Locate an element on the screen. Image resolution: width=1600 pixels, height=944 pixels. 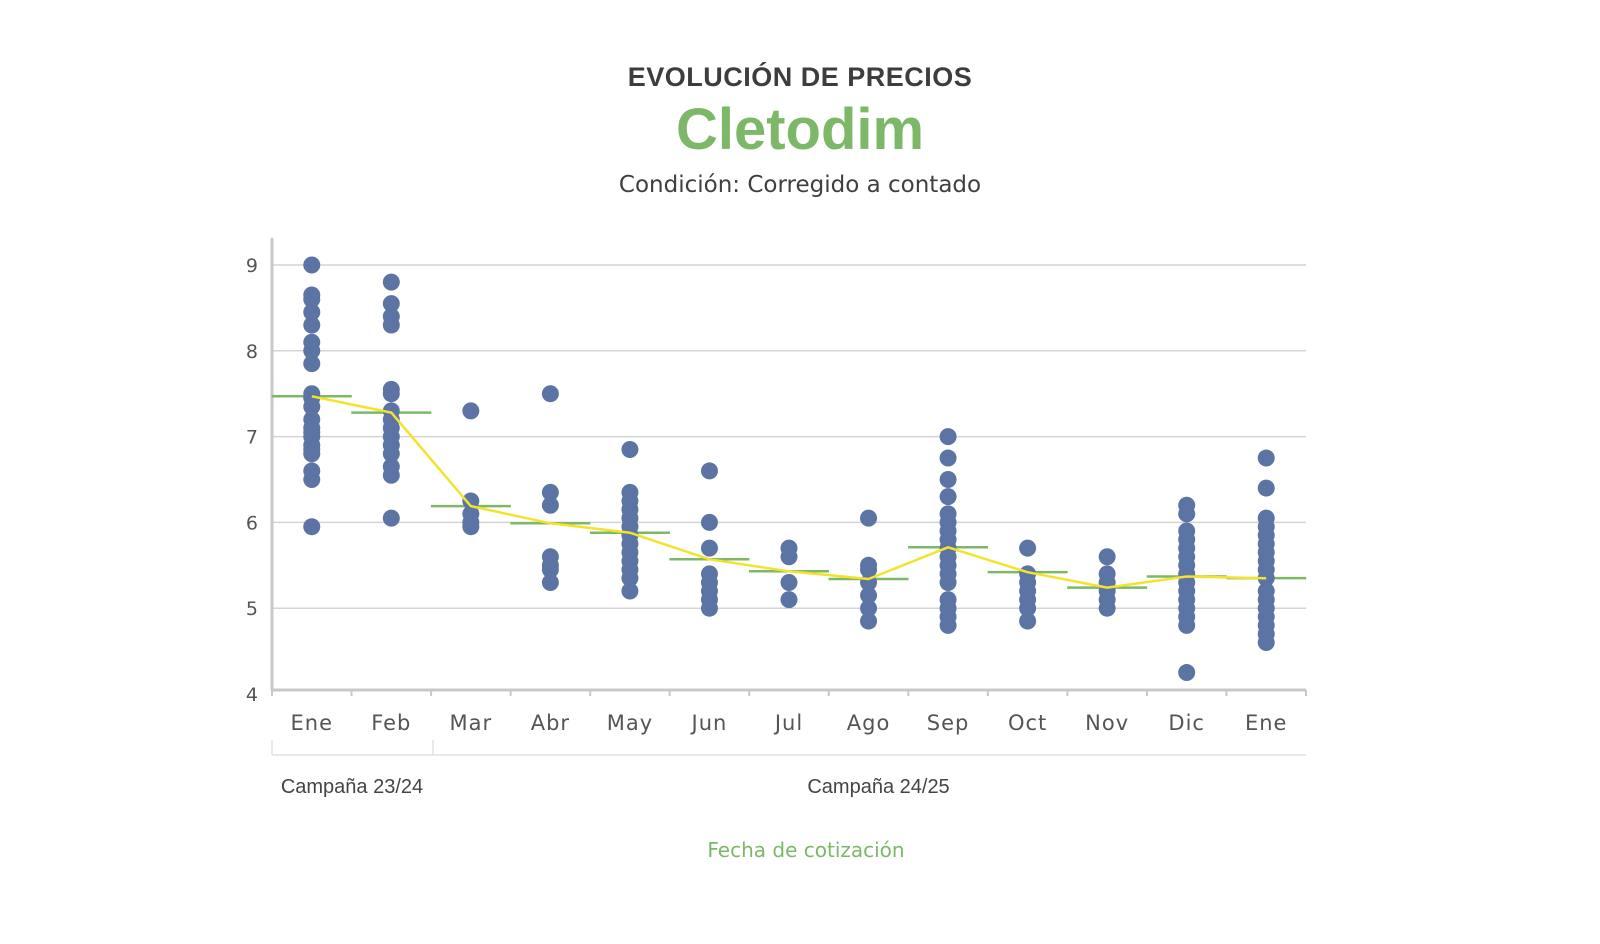
x-category-label: Abr is located at coordinates (550, 723).